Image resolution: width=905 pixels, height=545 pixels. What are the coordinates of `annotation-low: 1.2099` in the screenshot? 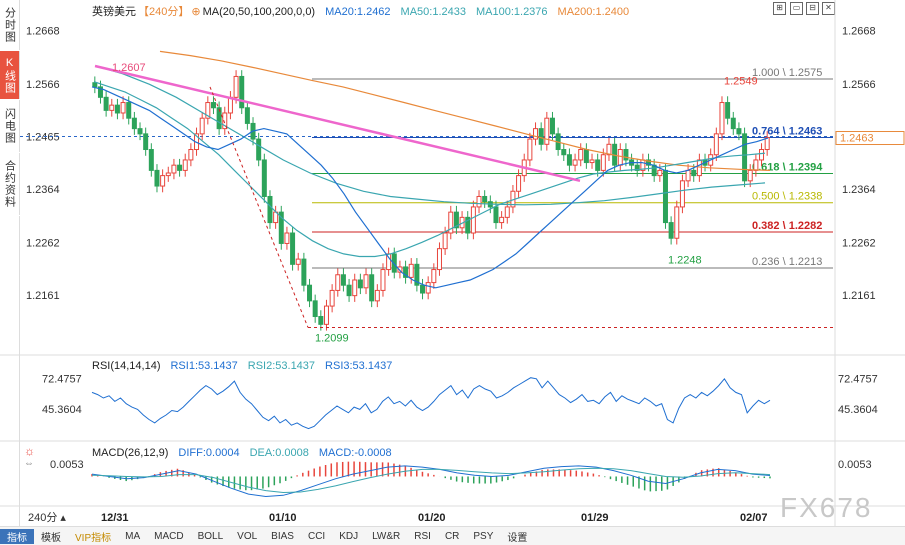 It's located at (332, 338).